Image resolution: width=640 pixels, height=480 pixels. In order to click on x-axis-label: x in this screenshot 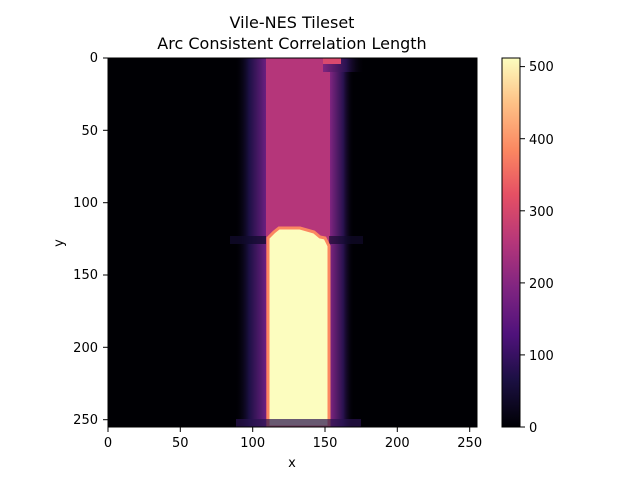, I will do `click(292, 463)`.